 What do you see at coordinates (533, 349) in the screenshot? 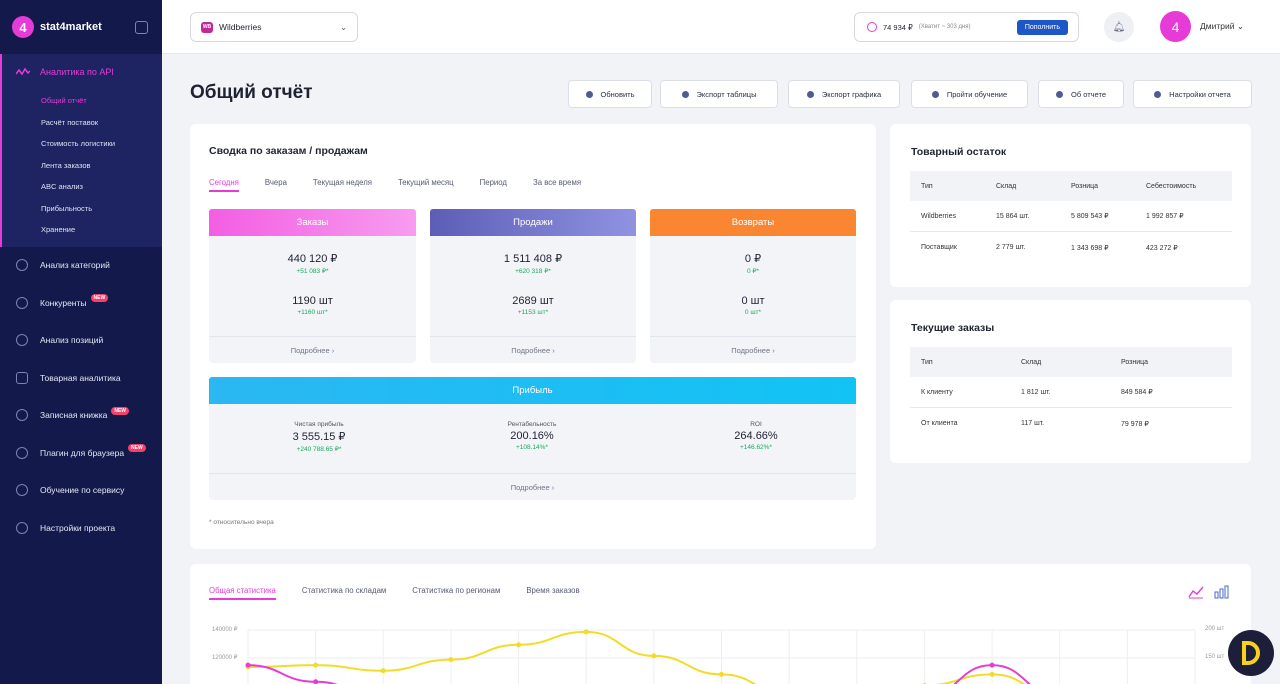
I see `sales-more-link: Подробнее ›` at bounding box center [533, 349].